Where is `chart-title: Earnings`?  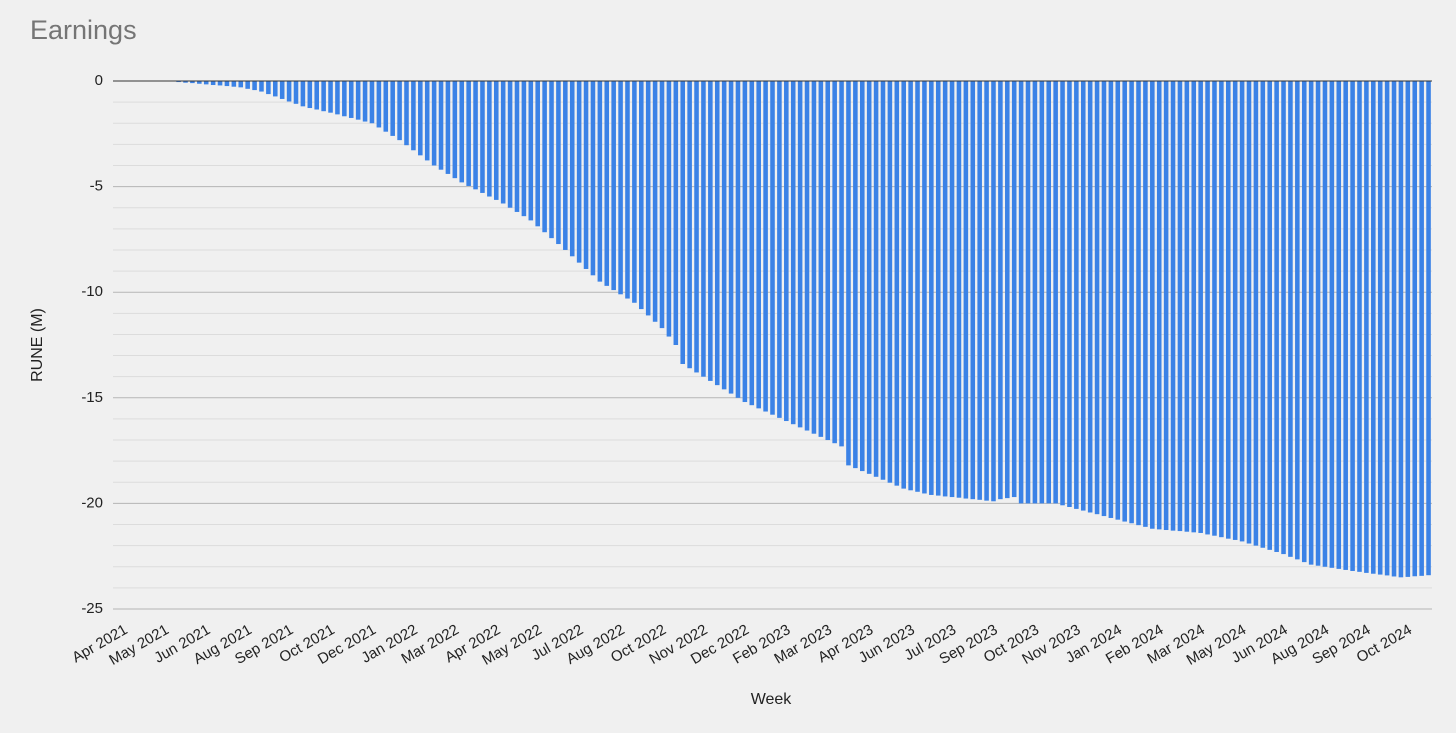
chart-title: Earnings is located at coordinates (83, 30).